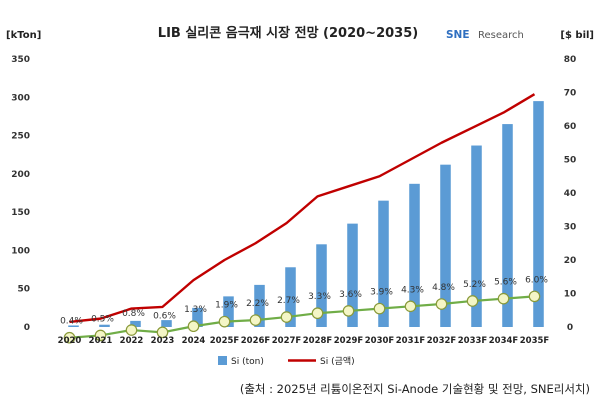 The width and height of the screenshot is (600, 410). Describe the element at coordinates (20, 251) in the screenshot. I see `y-left-tick-label: 100` at that location.